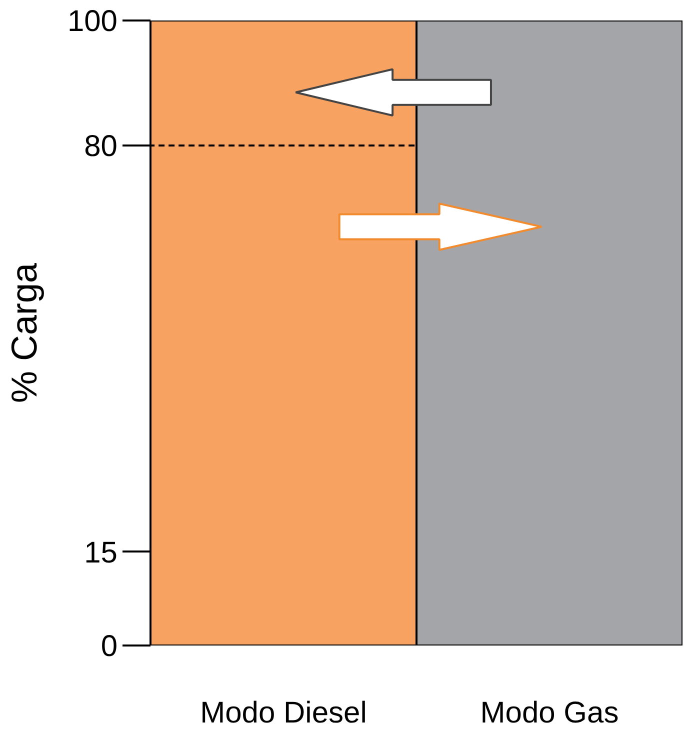 The image size is (684, 740). What do you see at coordinates (101, 553) in the screenshot?
I see `y-tick-label: 15` at bounding box center [101, 553].